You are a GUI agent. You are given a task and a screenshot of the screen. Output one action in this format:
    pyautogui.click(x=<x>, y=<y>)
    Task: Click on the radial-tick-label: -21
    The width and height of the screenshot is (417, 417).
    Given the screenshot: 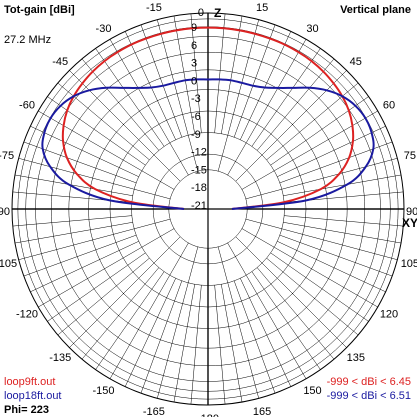 What is the action you would take?
    pyautogui.click(x=199, y=206)
    